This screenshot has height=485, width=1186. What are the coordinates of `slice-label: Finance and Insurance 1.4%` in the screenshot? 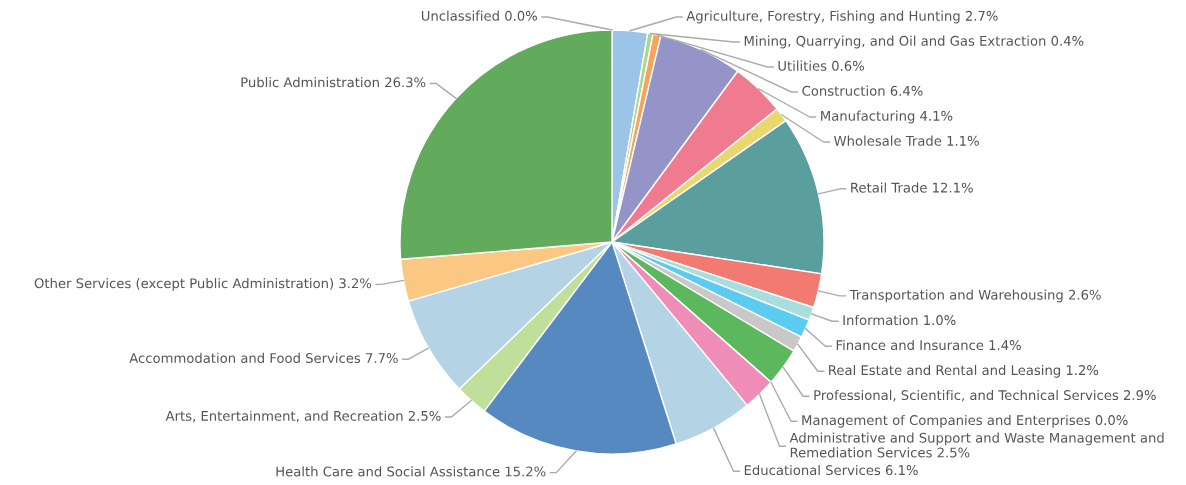 It's located at (928, 345).